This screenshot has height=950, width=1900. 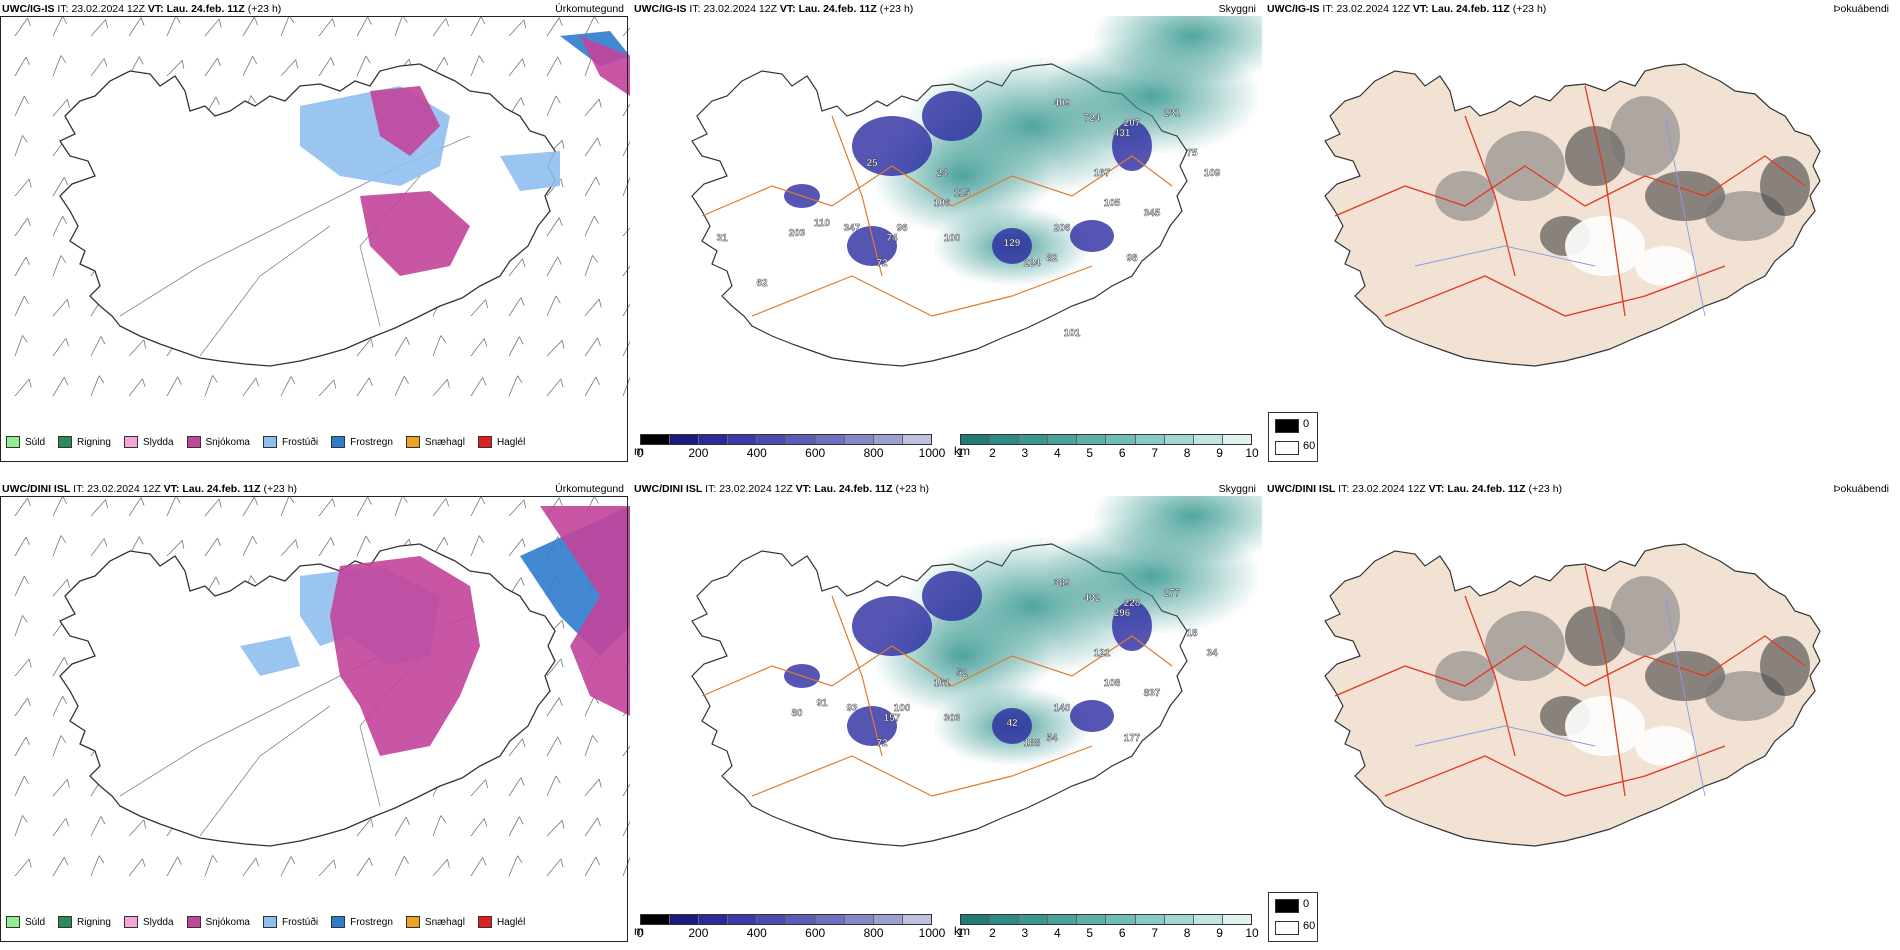 What do you see at coordinates (1032, 743) in the screenshot?
I see `ceiling-value-label: 188` at bounding box center [1032, 743].